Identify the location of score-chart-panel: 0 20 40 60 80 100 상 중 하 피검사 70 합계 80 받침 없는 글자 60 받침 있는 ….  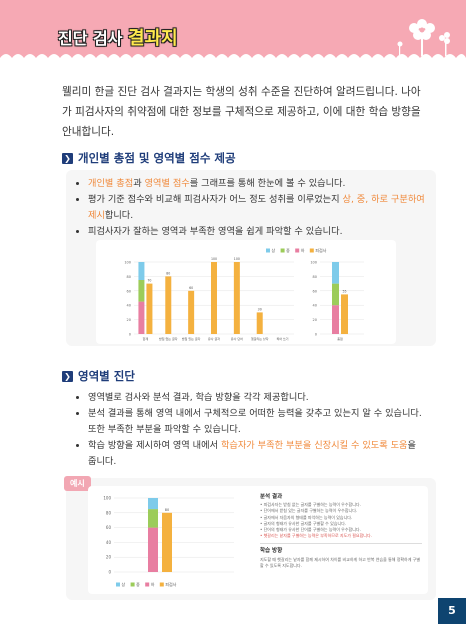
(246, 292).